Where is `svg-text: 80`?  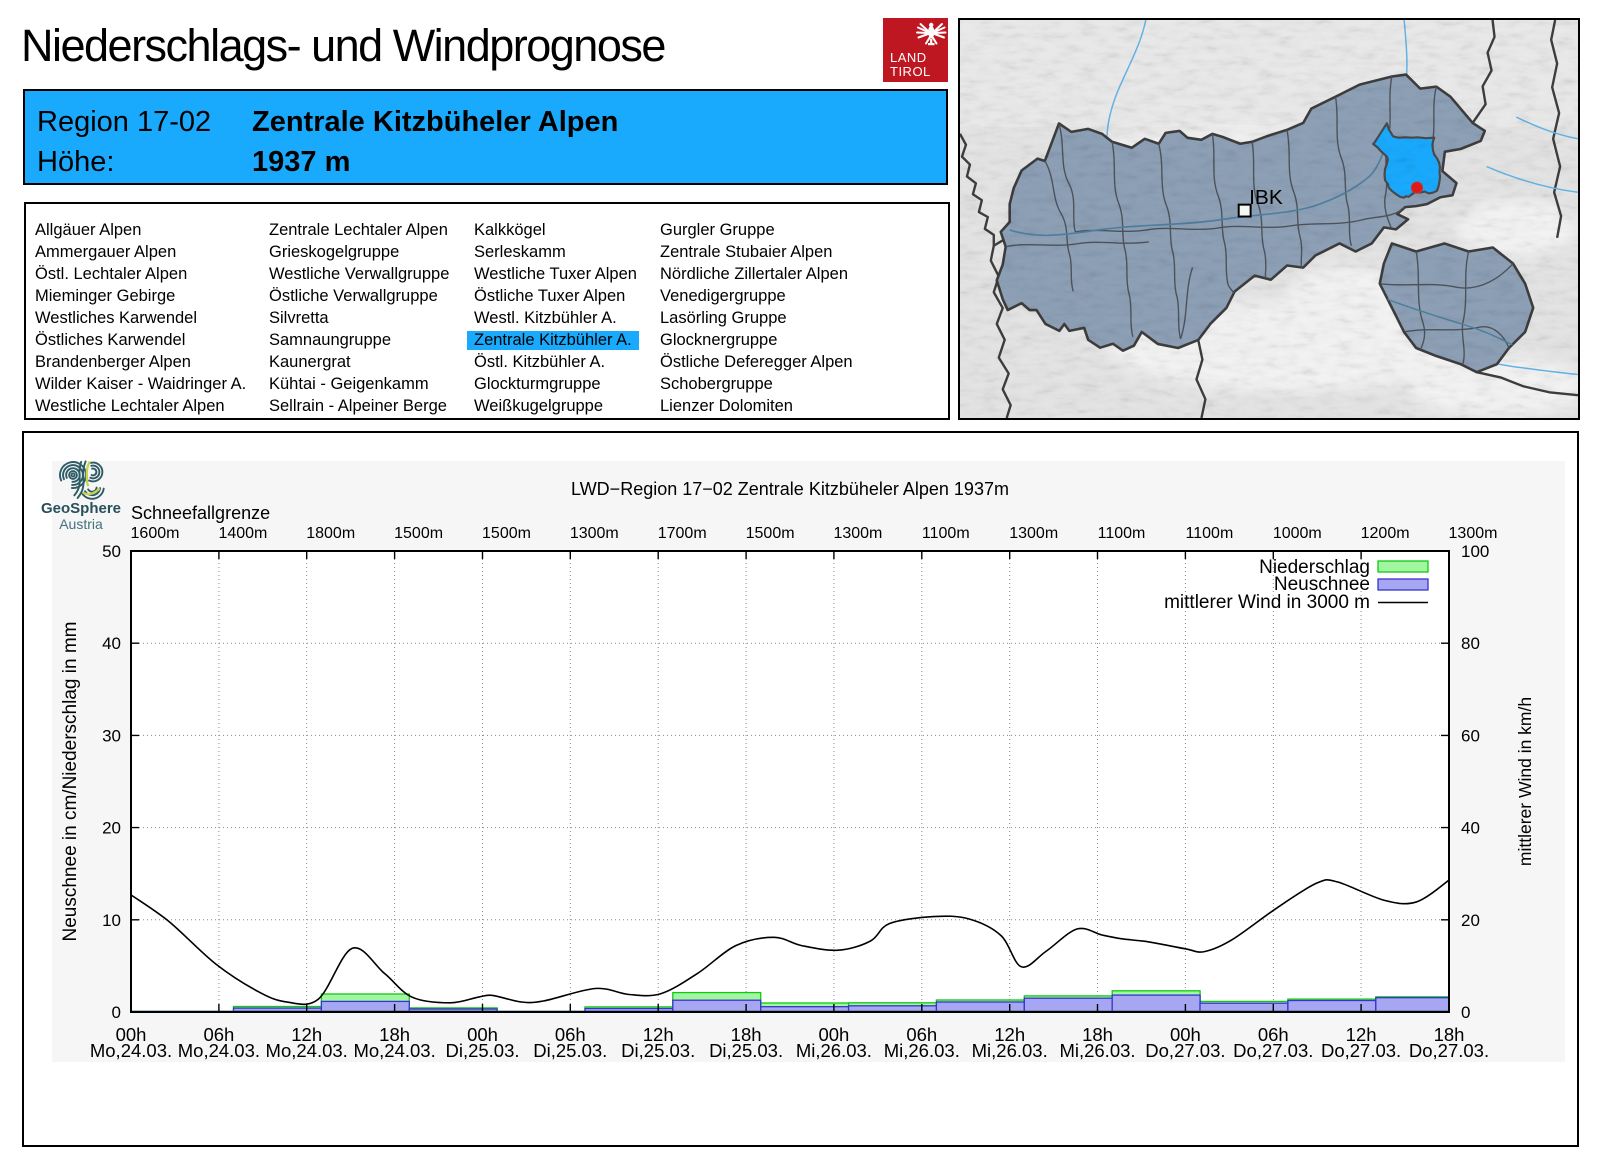 svg-text: 80 is located at coordinates (1470, 643).